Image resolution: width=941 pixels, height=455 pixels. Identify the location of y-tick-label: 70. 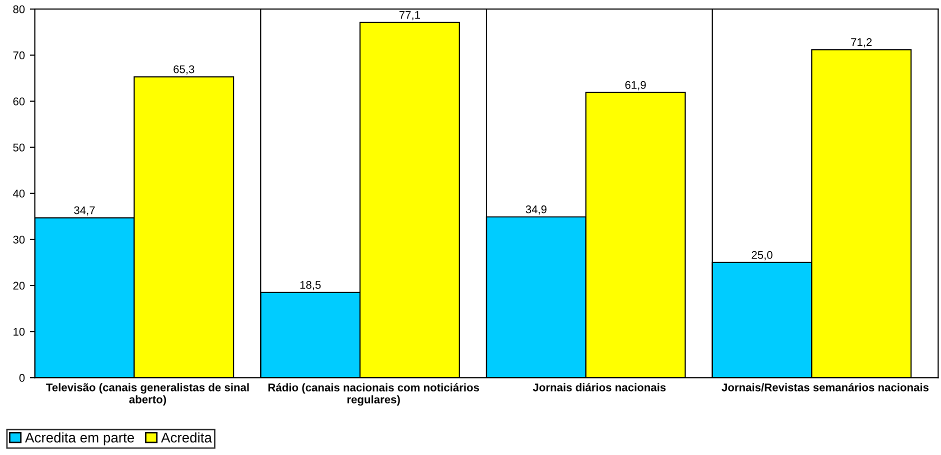
(19, 55).